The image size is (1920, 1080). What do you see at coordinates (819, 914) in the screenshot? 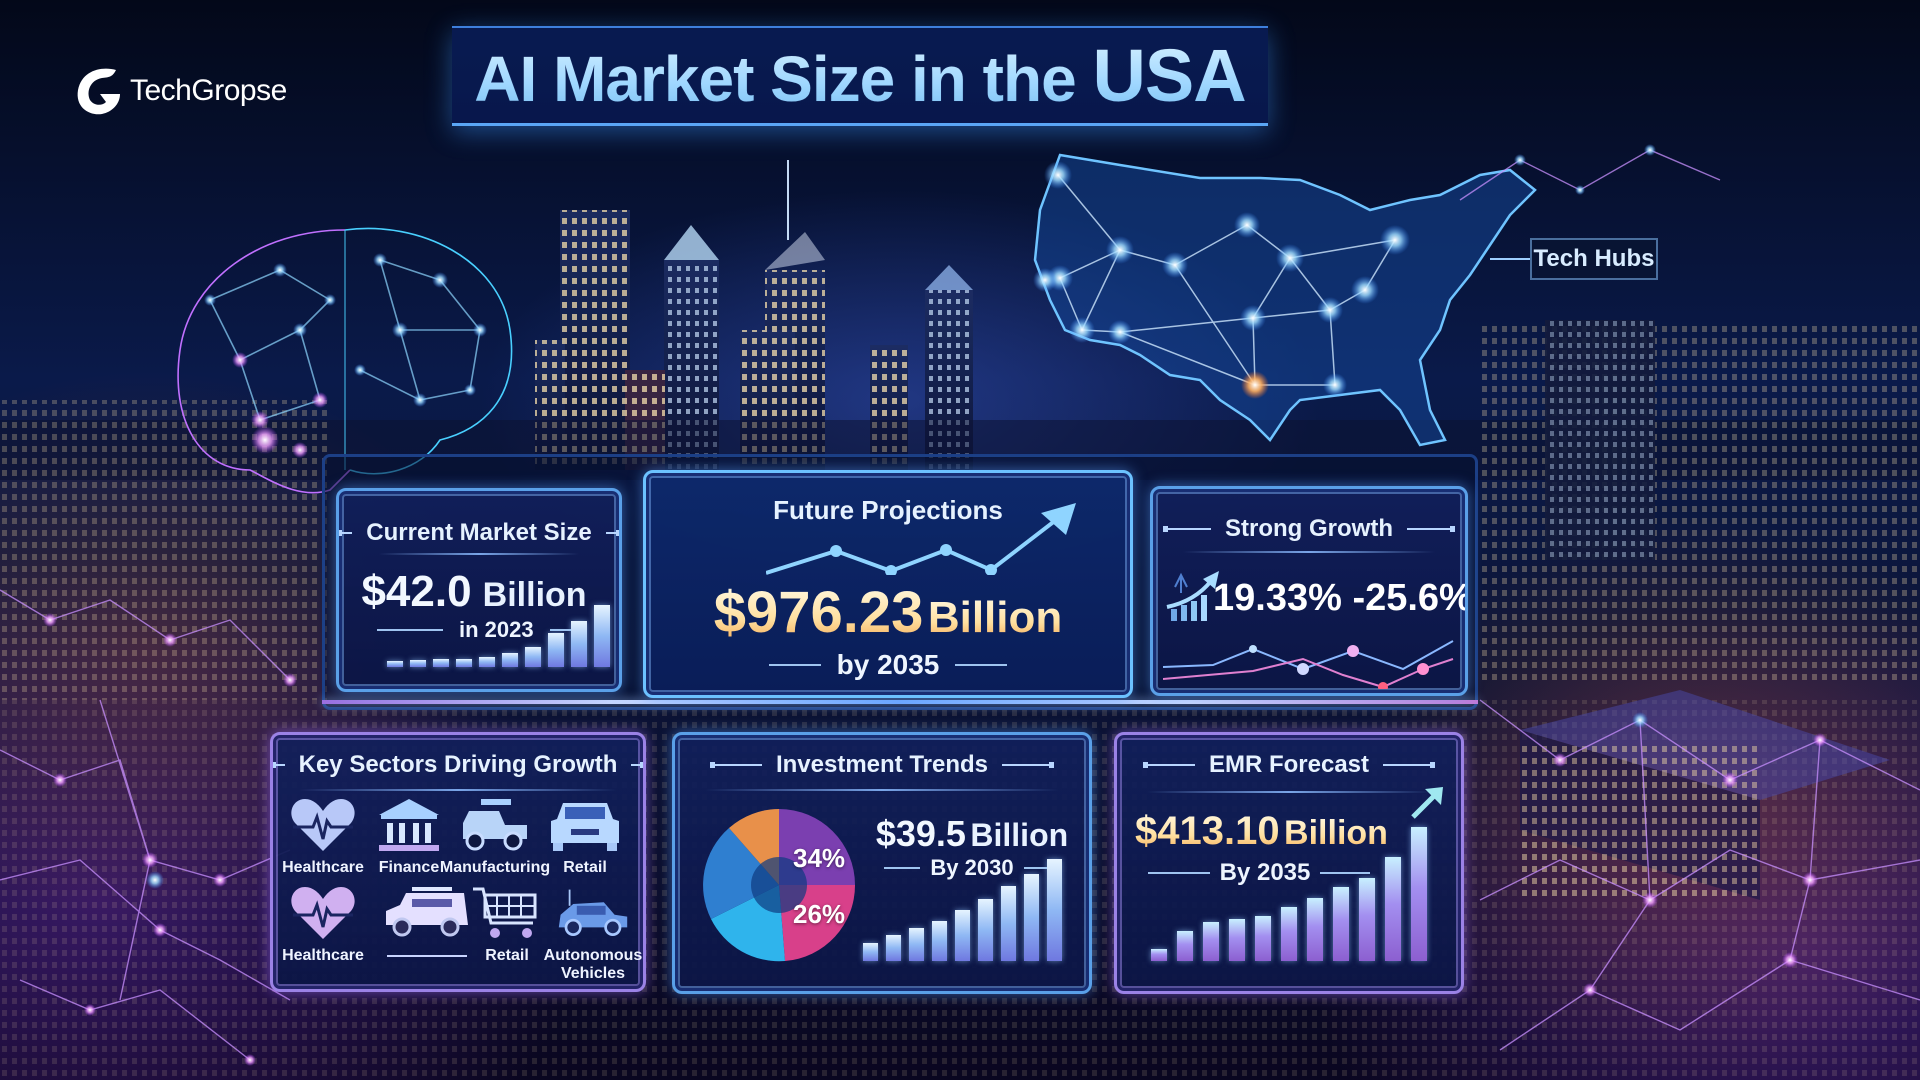
I see `pie-label-26: 26%` at bounding box center [819, 914].